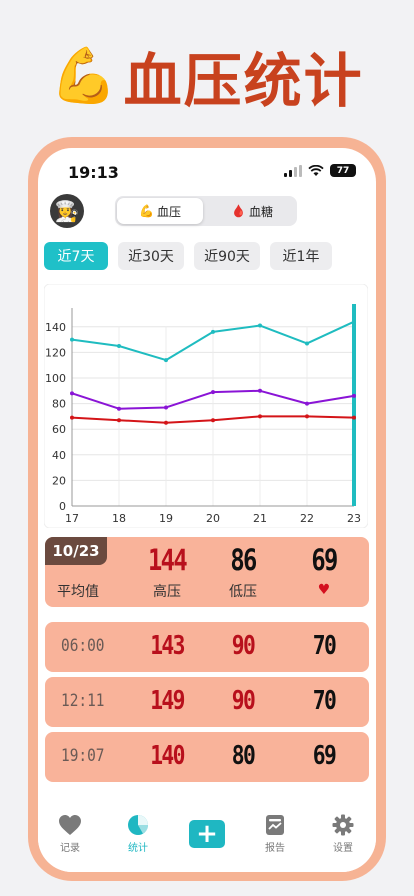  What do you see at coordinates (62, 506) in the screenshot?
I see `y-tick-label: 0` at bounding box center [62, 506].